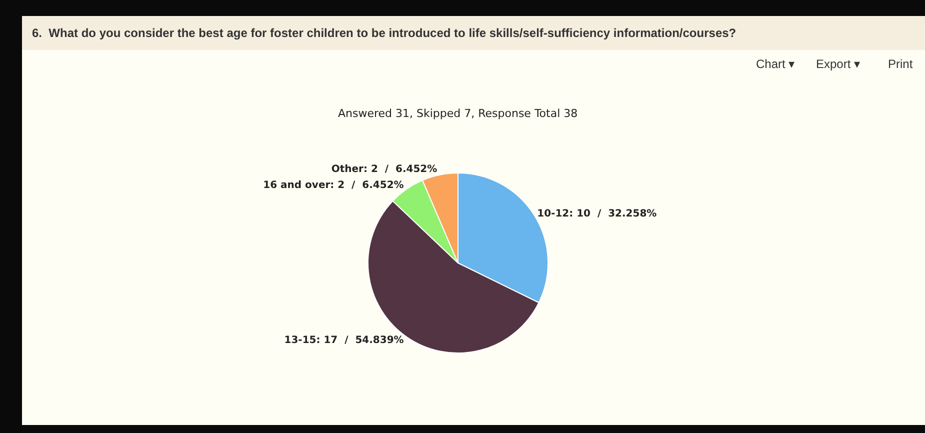 This screenshot has width=925, height=433. What do you see at coordinates (597, 214) in the screenshot?
I see `slice-label: 10-12: 10 / 32.258%` at bounding box center [597, 214].